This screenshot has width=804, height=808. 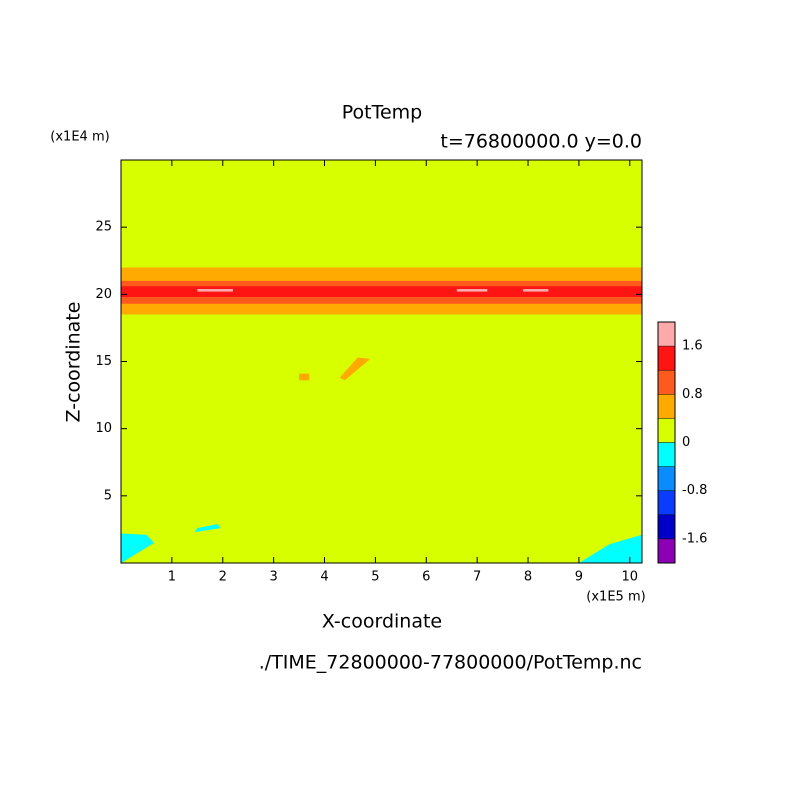 What do you see at coordinates (528, 577) in the screenshot?
I see `x-tick-label: 8` at bounding box center [528, 577].